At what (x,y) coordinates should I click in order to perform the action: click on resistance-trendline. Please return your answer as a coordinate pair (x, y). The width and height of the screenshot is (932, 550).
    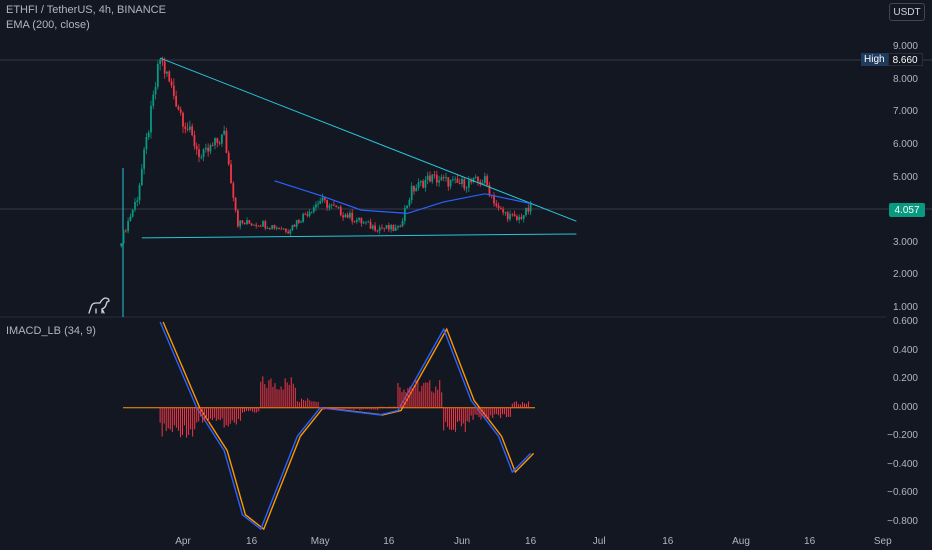
    Looking at the image, I should click on (368, 139).